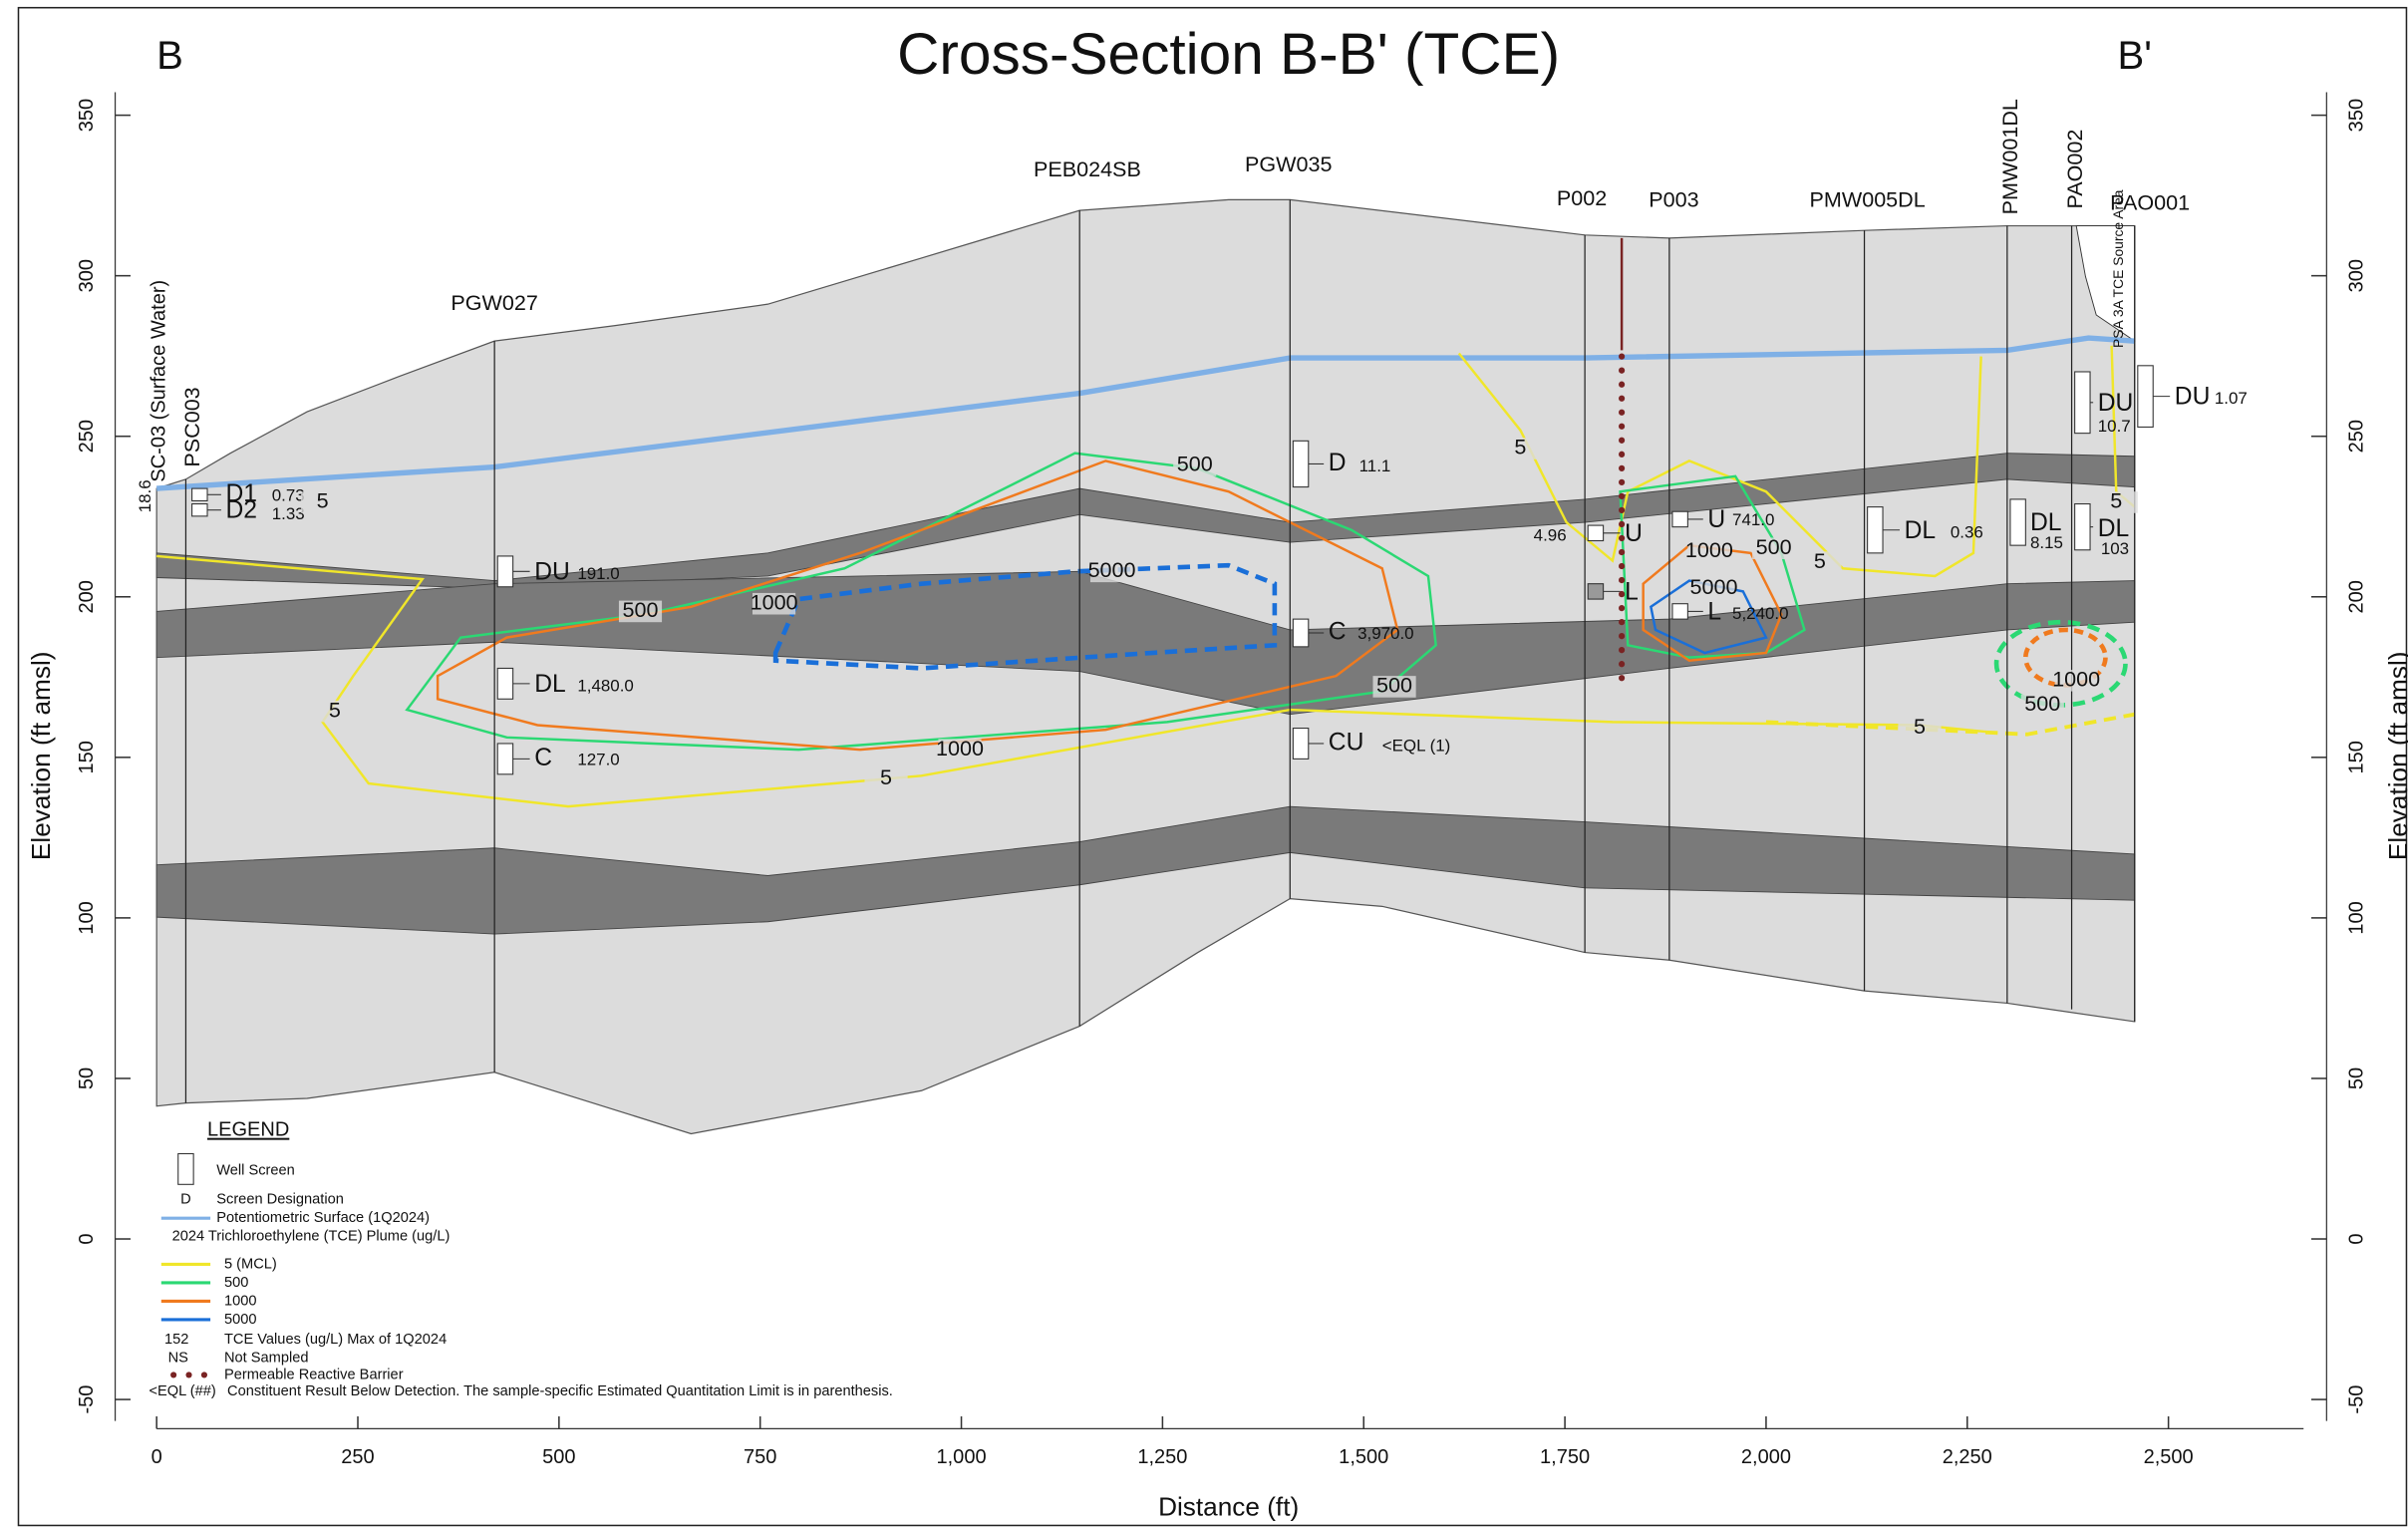 Image resolution: width=2408 pixels, height=1527 pixels. What do you see at coordinates (1288, 164) in the screenshot?
I see `well-label: PGW035` at bounding box center [1288, 164].